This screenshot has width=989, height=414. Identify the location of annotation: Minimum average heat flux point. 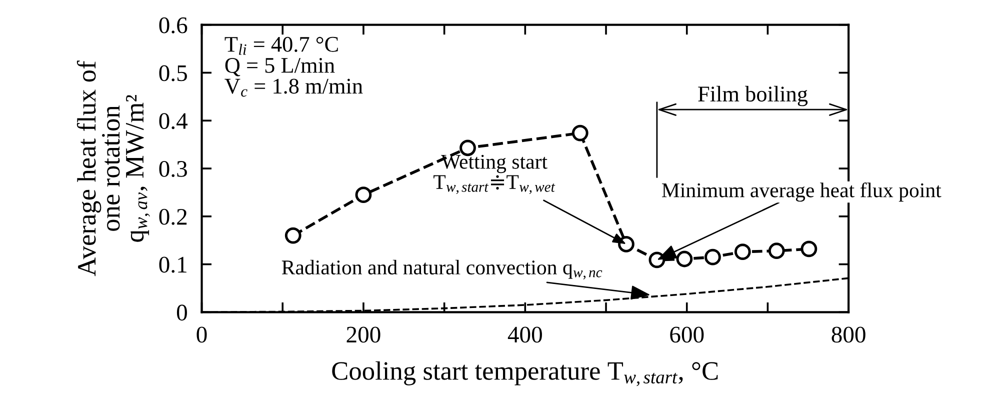
(802, 192).